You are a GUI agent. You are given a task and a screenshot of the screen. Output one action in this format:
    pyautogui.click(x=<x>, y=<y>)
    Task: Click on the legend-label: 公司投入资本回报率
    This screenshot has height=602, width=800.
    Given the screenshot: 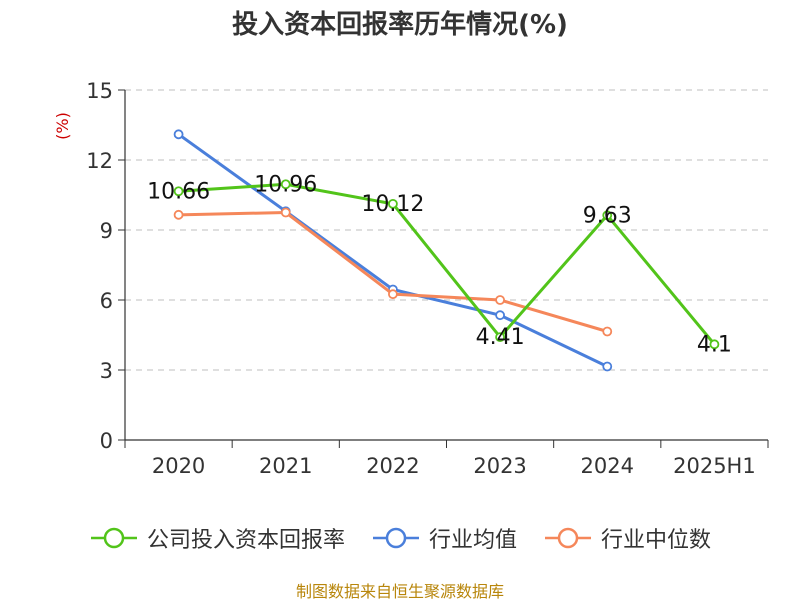 What is the action you would take?
    pyautogui.click(x=245, y=540)
    